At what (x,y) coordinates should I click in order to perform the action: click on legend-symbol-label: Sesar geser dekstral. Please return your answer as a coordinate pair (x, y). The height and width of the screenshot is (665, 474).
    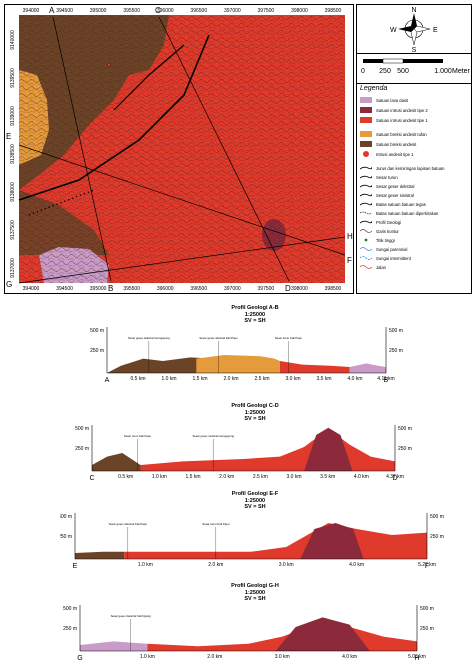
    Looking at the image, I should click on (395, 186).